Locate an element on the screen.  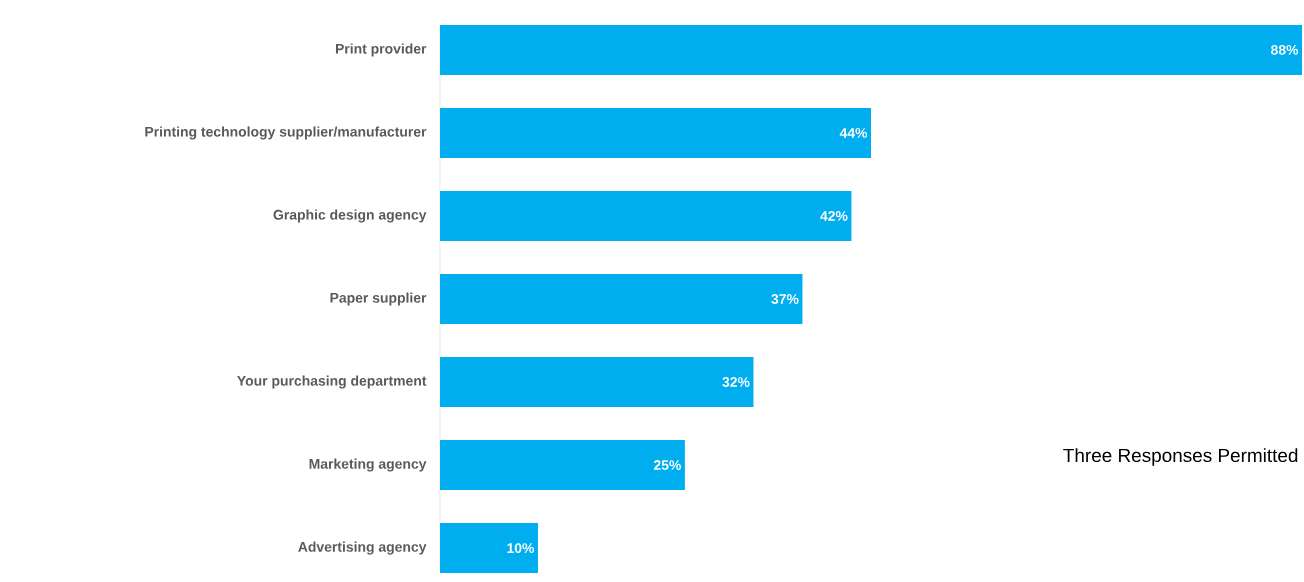
data-label: 32% is located at coordinates (736, 382).